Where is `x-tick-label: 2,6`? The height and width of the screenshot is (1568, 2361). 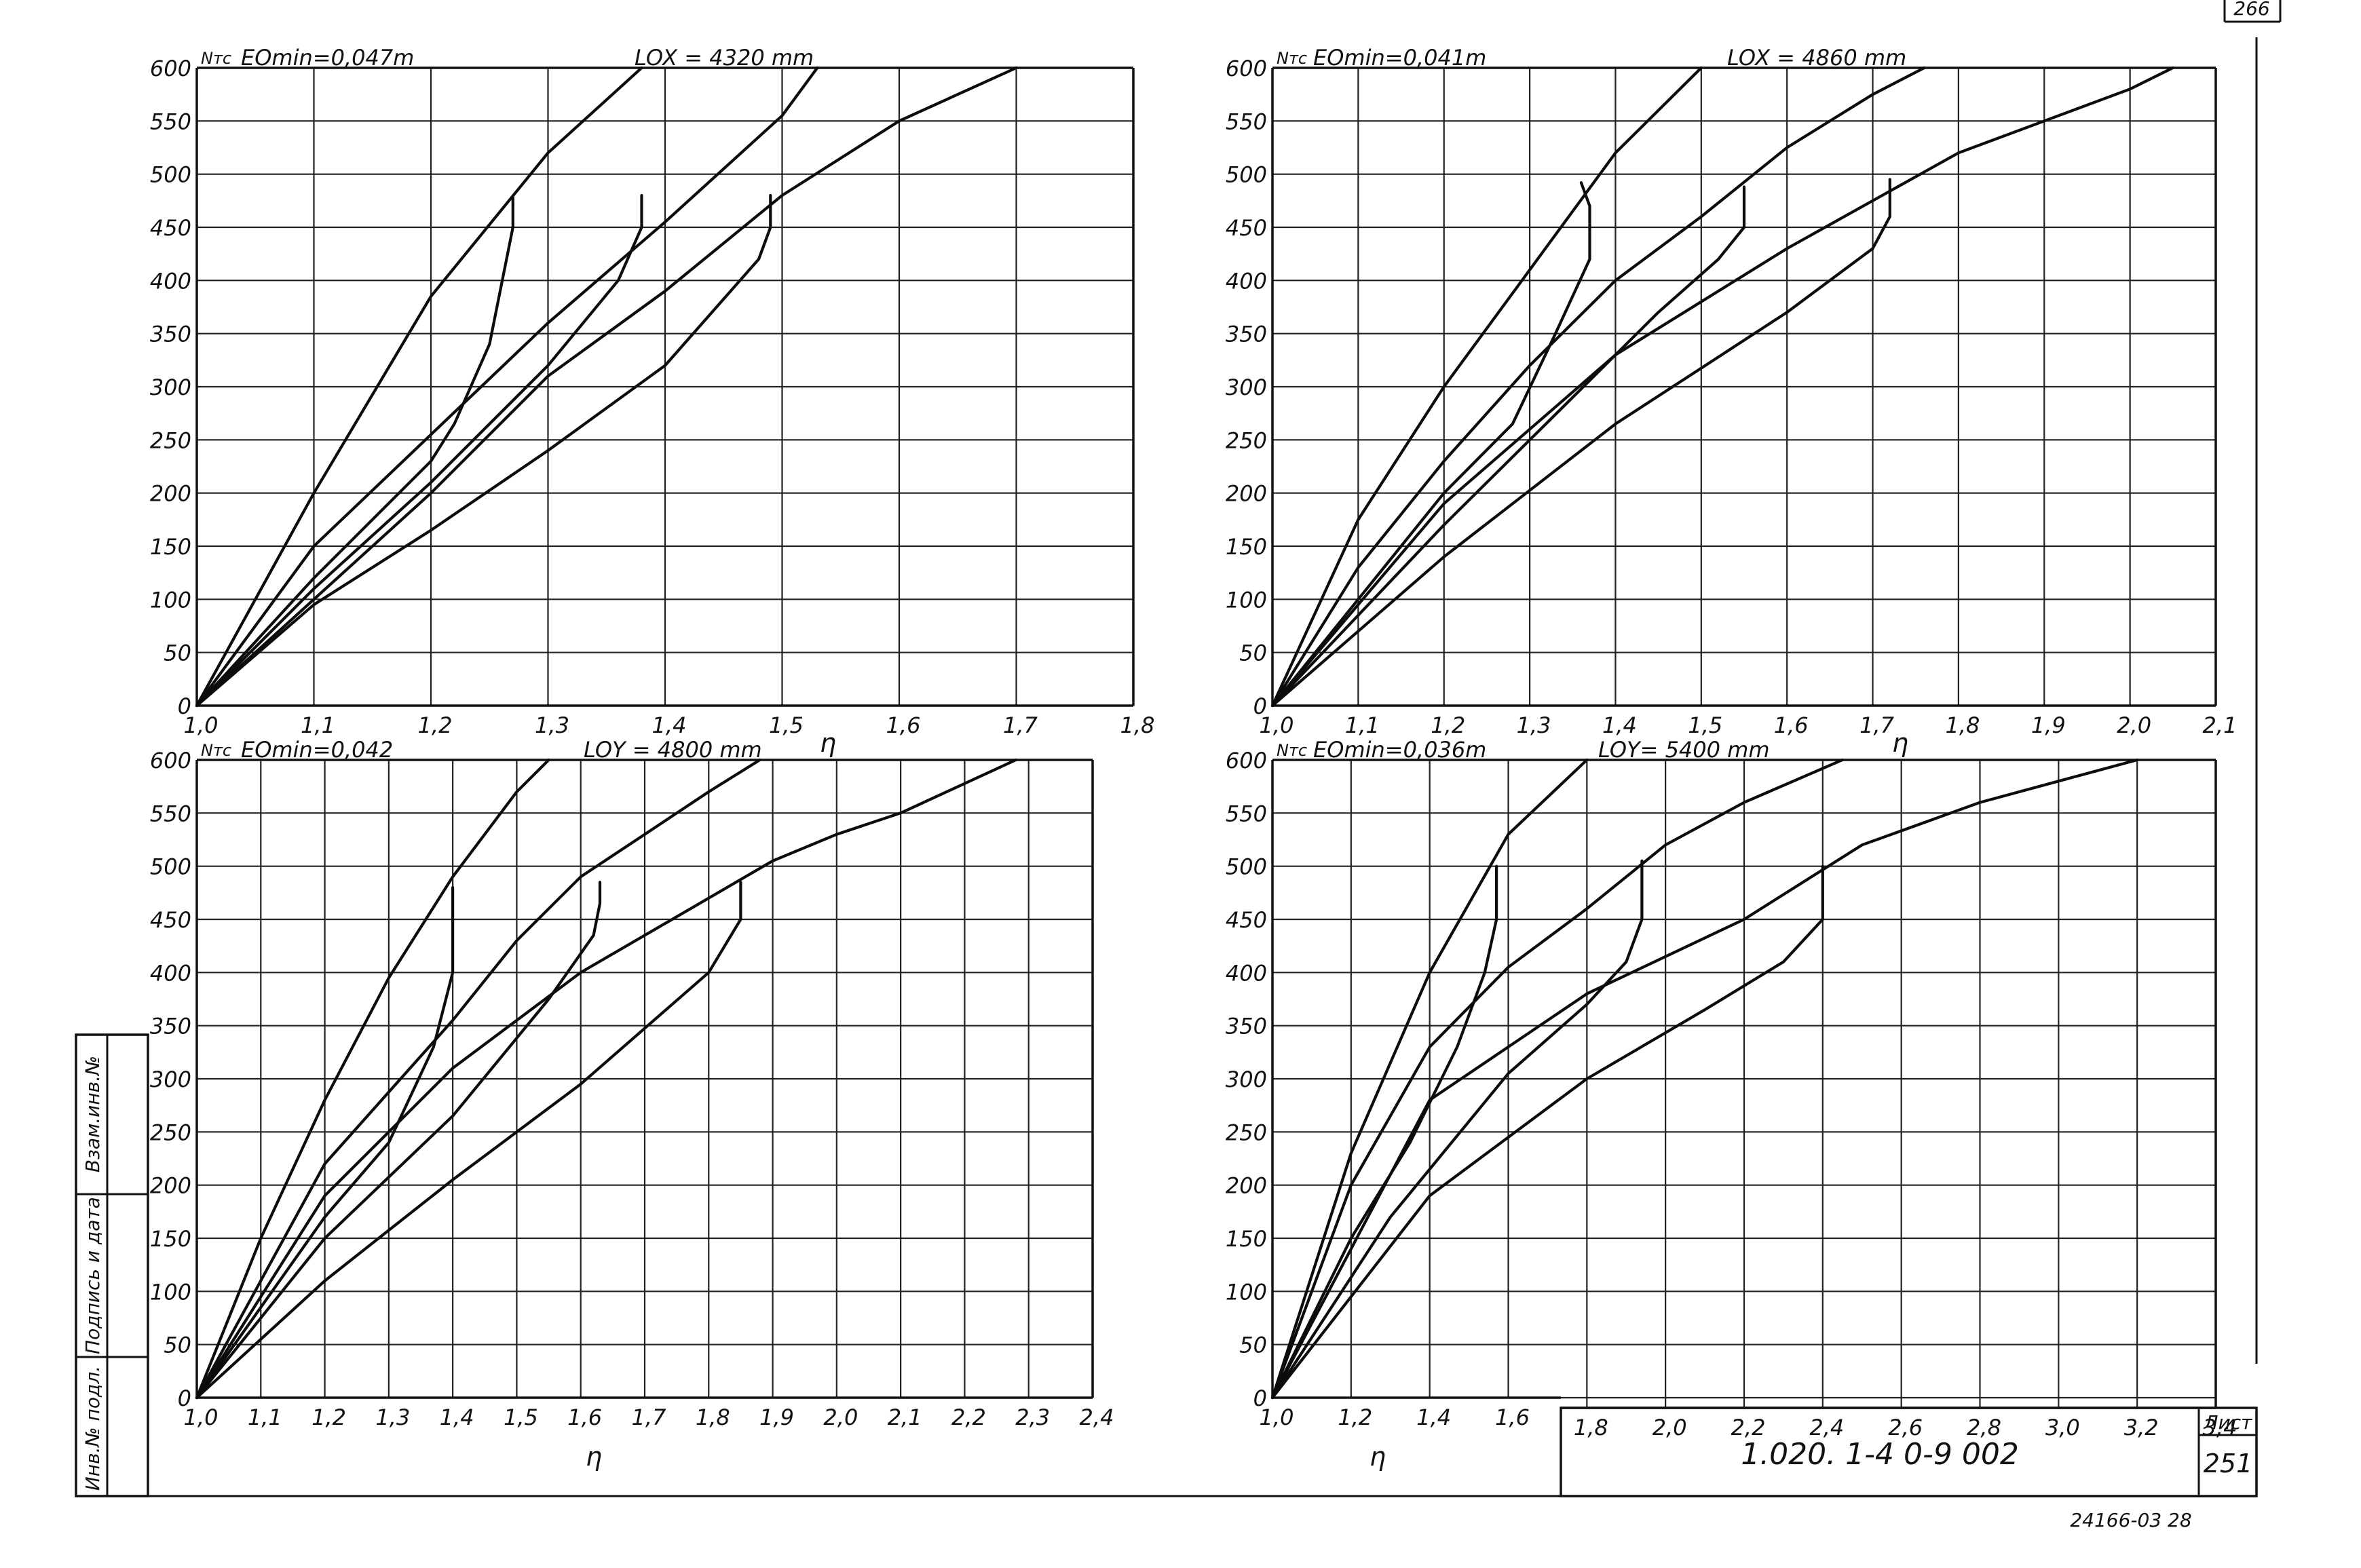 x-tick-label: 2,6 is located at coordinates (1905, 1427).